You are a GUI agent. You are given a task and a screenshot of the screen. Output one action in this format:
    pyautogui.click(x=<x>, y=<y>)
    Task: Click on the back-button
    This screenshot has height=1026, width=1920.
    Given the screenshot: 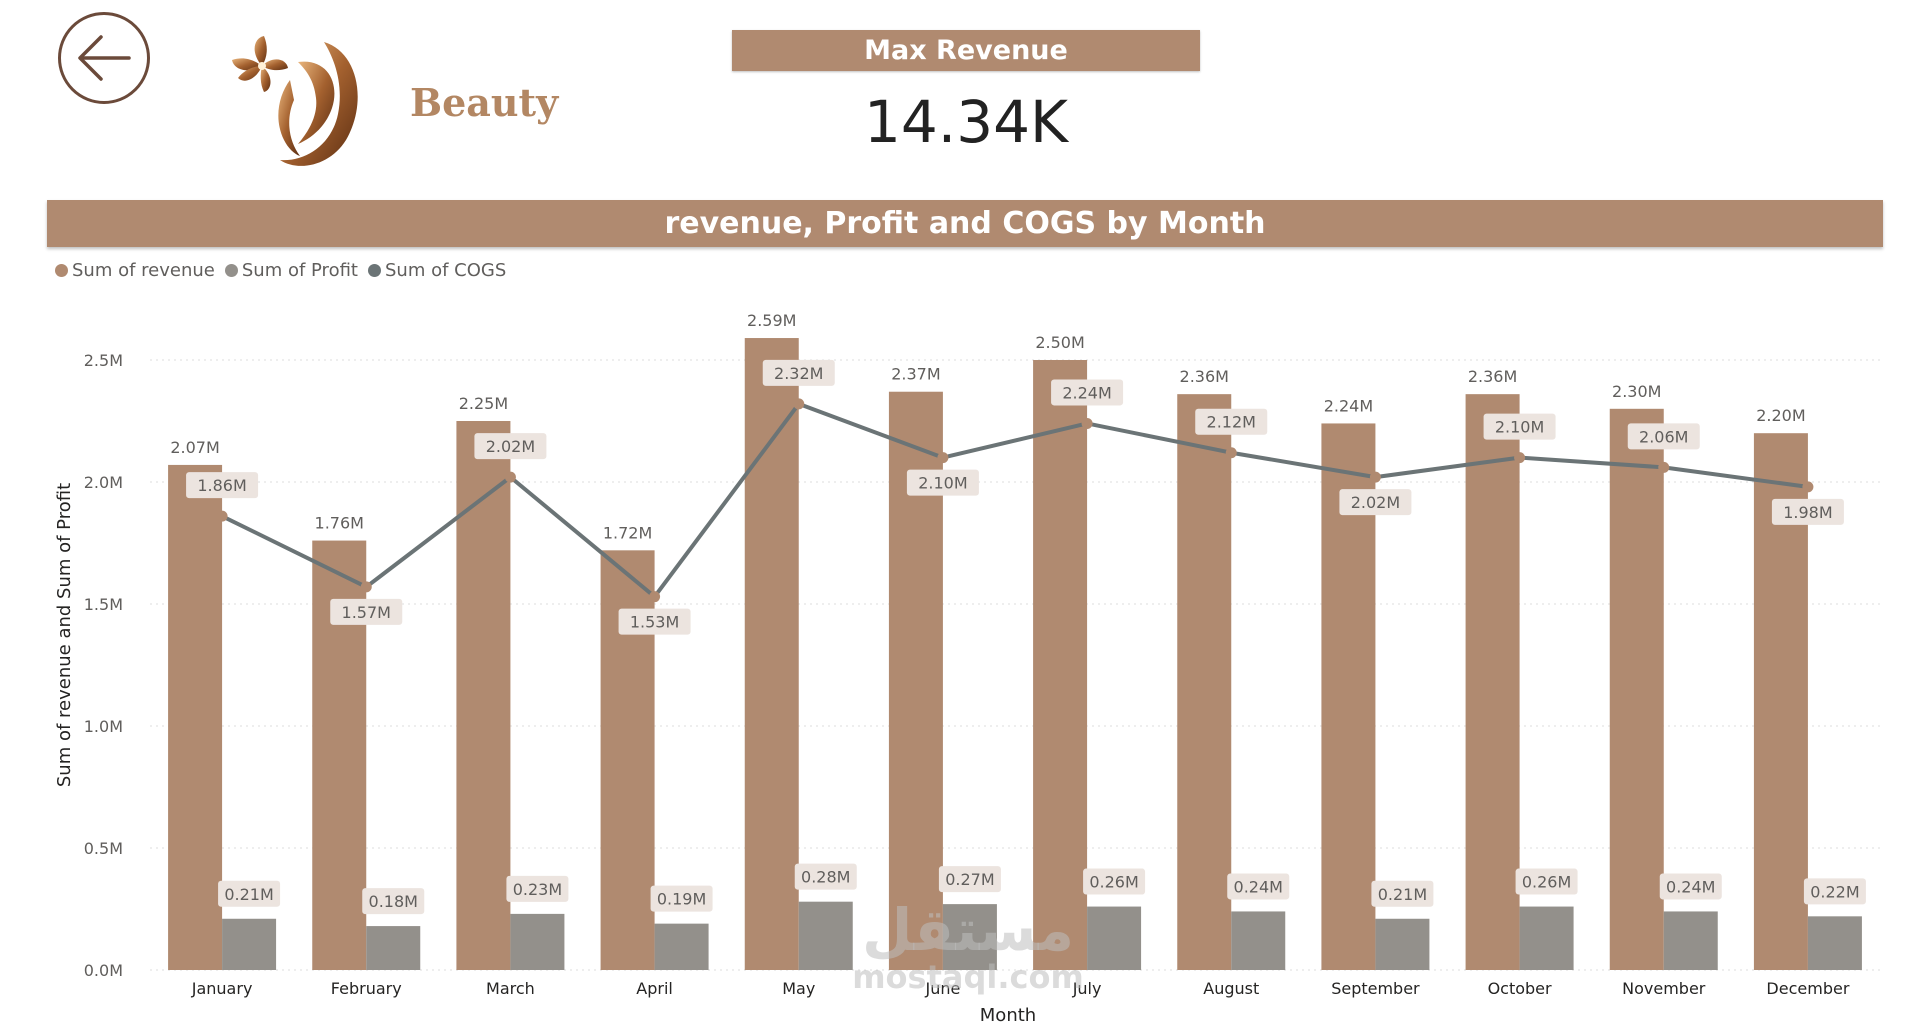 What is the action you would take?
    pyautogui.click(x=104, y=58)
    